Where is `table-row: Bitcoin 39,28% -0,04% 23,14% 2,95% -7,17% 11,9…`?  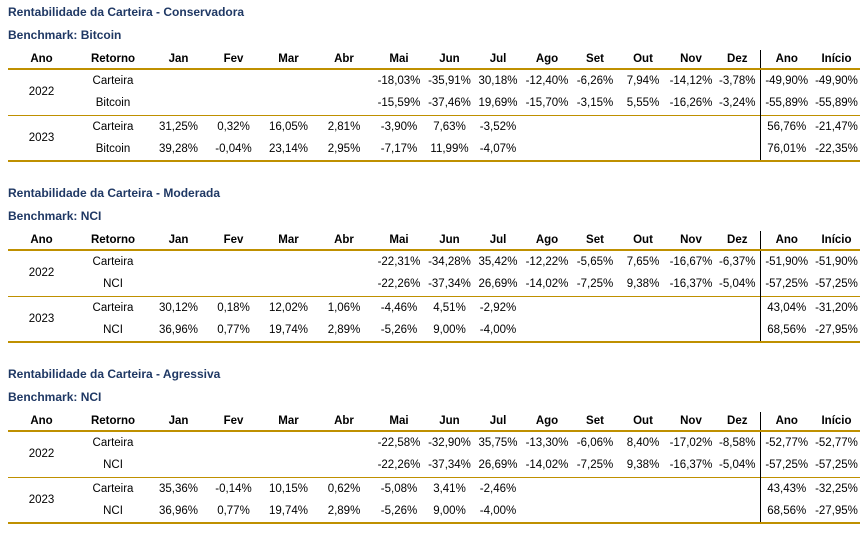
table-row: Bitcoin 39,28% -0,04% 23,14% 2,95% -7,17% 11,9… is located at coordinates (434, 149).